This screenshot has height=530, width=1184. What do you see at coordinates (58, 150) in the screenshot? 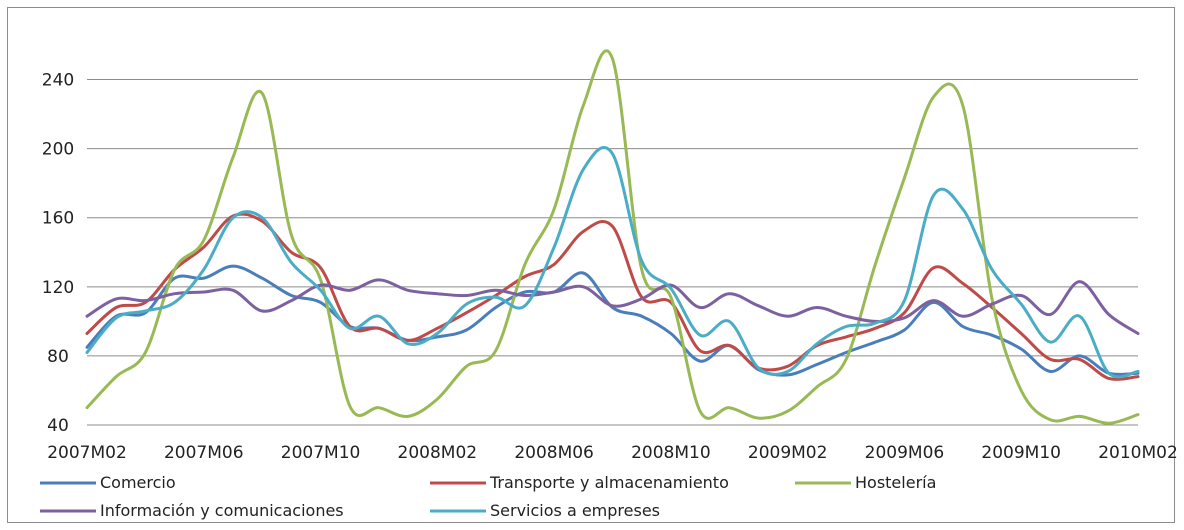
I see `y-tick-label: 200` at bounding box center [58, 150].